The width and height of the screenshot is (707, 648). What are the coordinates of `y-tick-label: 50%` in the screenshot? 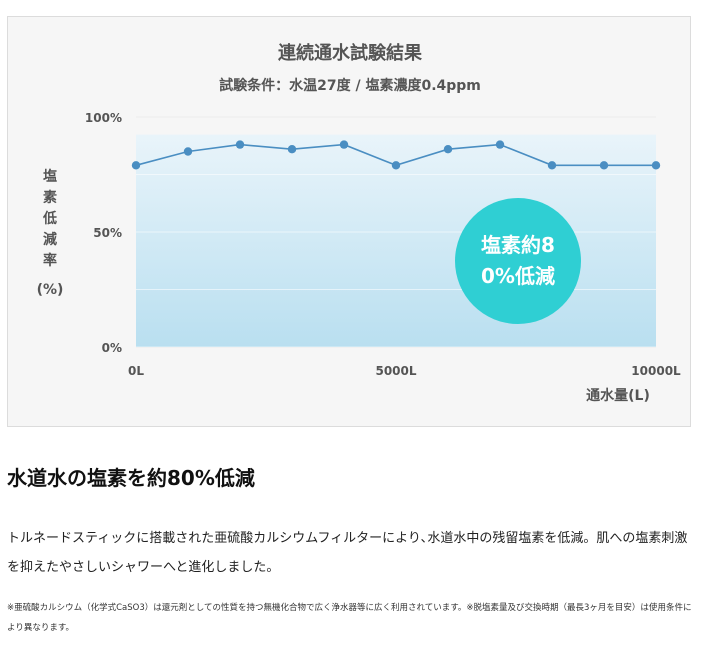 It's located at (107, 233).